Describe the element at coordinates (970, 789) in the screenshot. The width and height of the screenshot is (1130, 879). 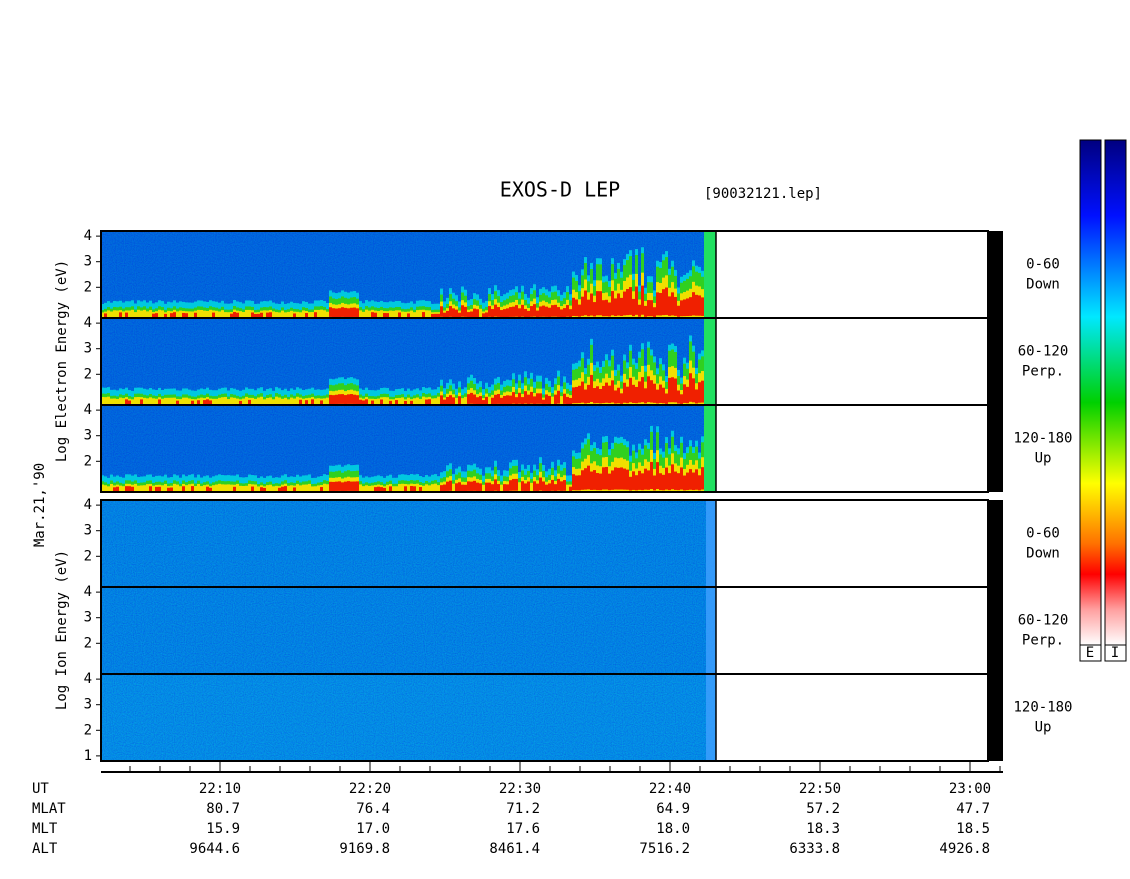
I see `x-tick-label: 23:00` at that location.